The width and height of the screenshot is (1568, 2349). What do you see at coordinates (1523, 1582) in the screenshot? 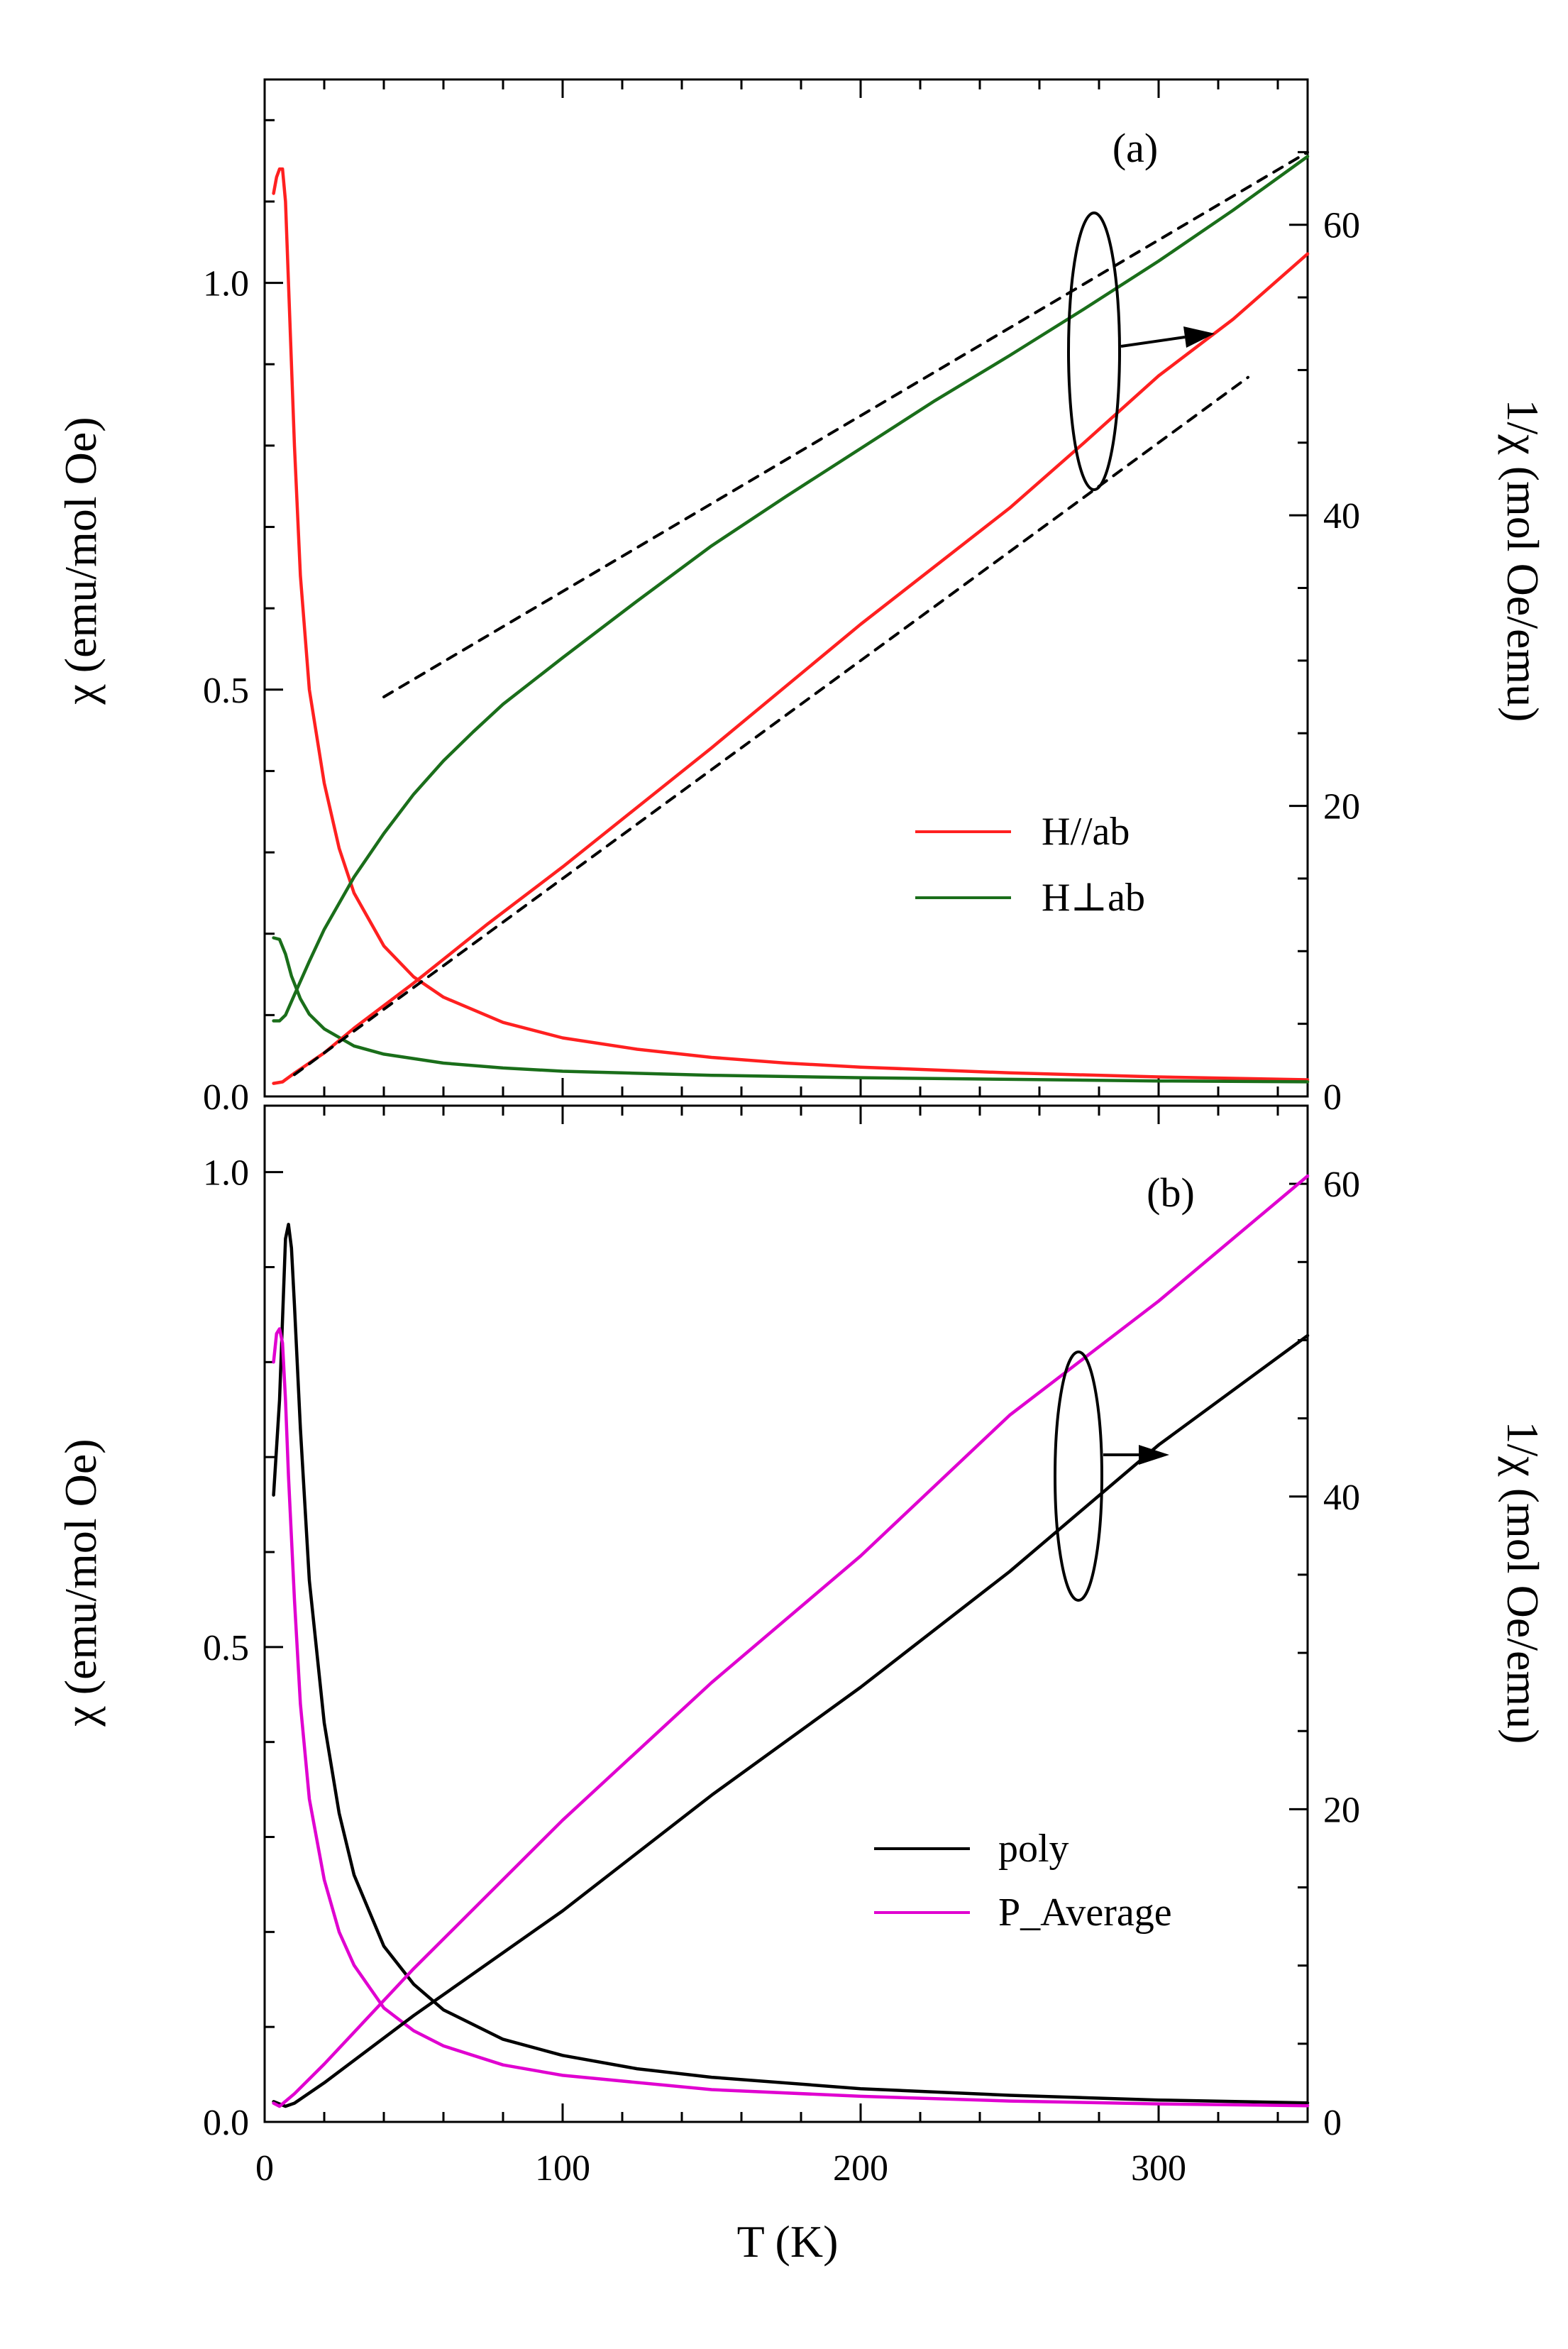
I see `panel-b-right-axis-title: 1/χ (mol Oe/emu)` at bounding box center [1523, 1582].